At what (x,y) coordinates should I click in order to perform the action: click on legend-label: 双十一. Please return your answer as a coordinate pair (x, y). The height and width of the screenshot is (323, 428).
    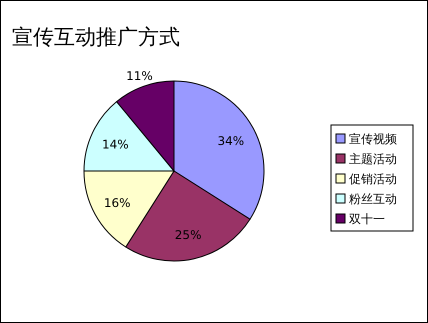
    Looking at the image, I should click on (367, 219).